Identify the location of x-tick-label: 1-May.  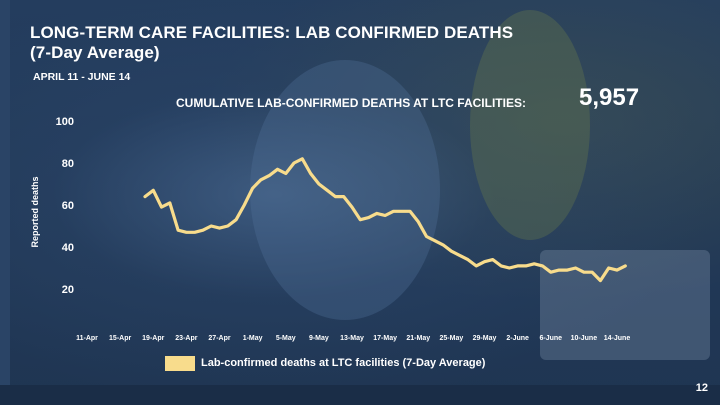
(253, 338).